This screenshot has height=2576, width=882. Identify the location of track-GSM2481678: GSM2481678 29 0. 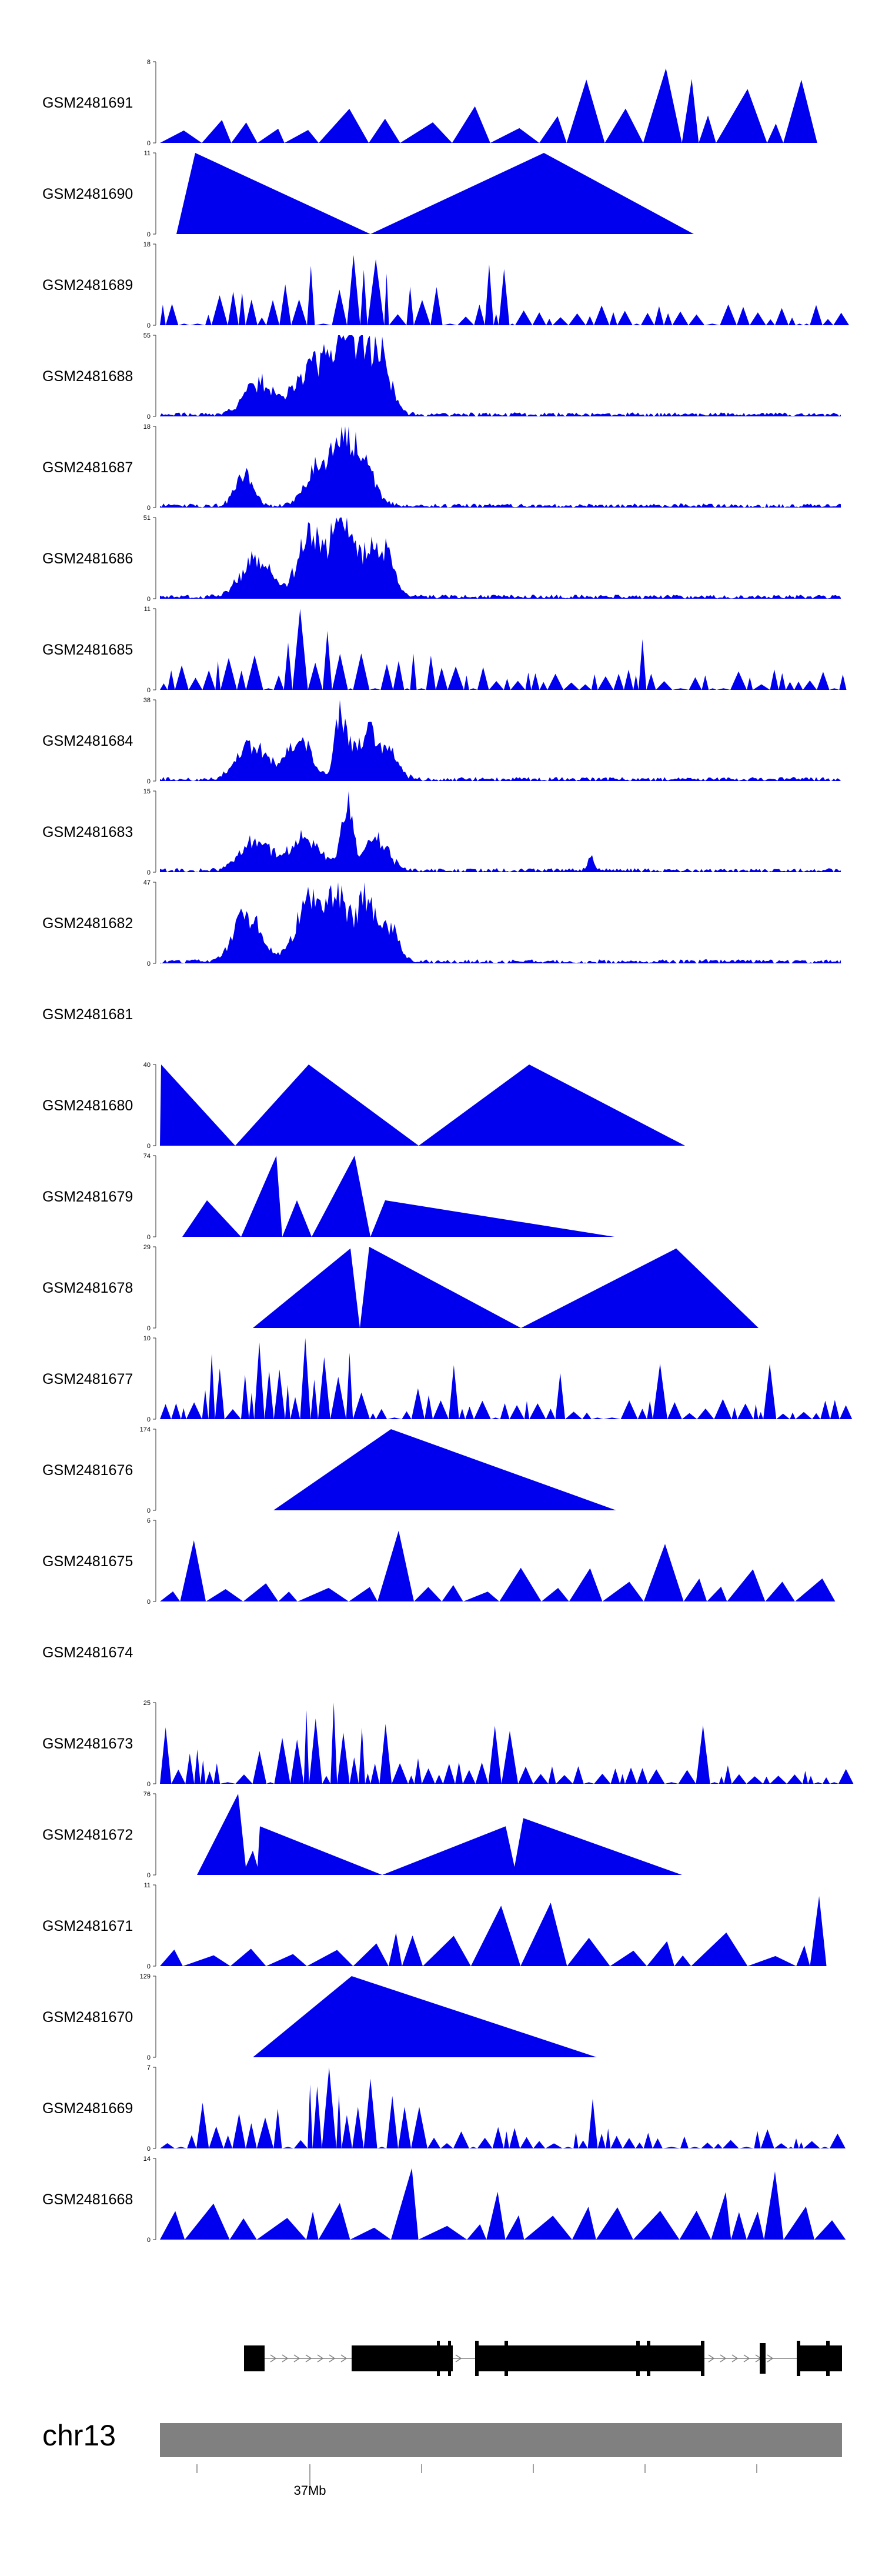
(400, 1288).